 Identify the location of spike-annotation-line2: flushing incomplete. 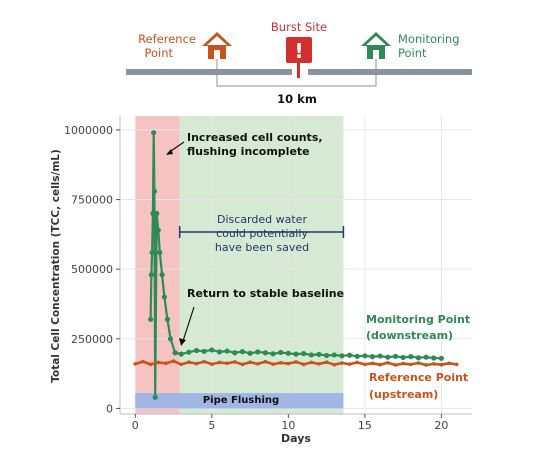
(248, 151).